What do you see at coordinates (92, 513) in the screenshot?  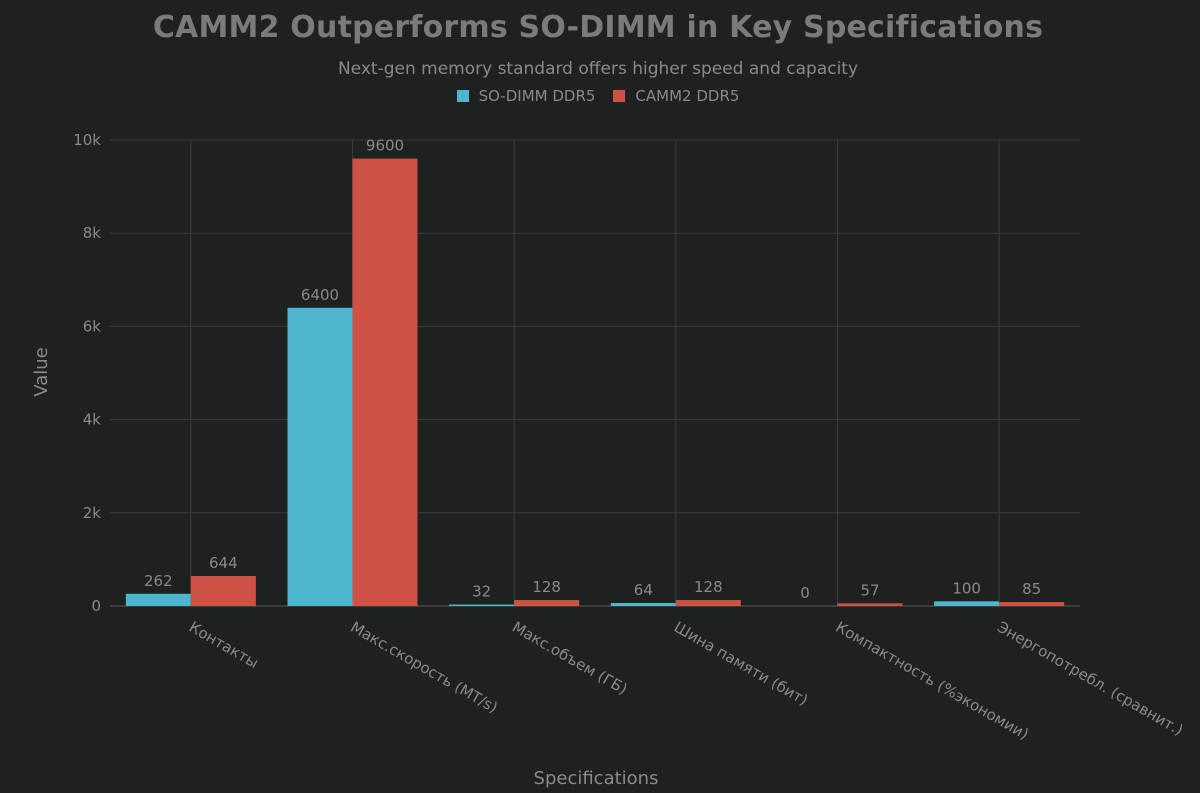 I see `y-tick-label: 2k` at bounding box center [92, 513].